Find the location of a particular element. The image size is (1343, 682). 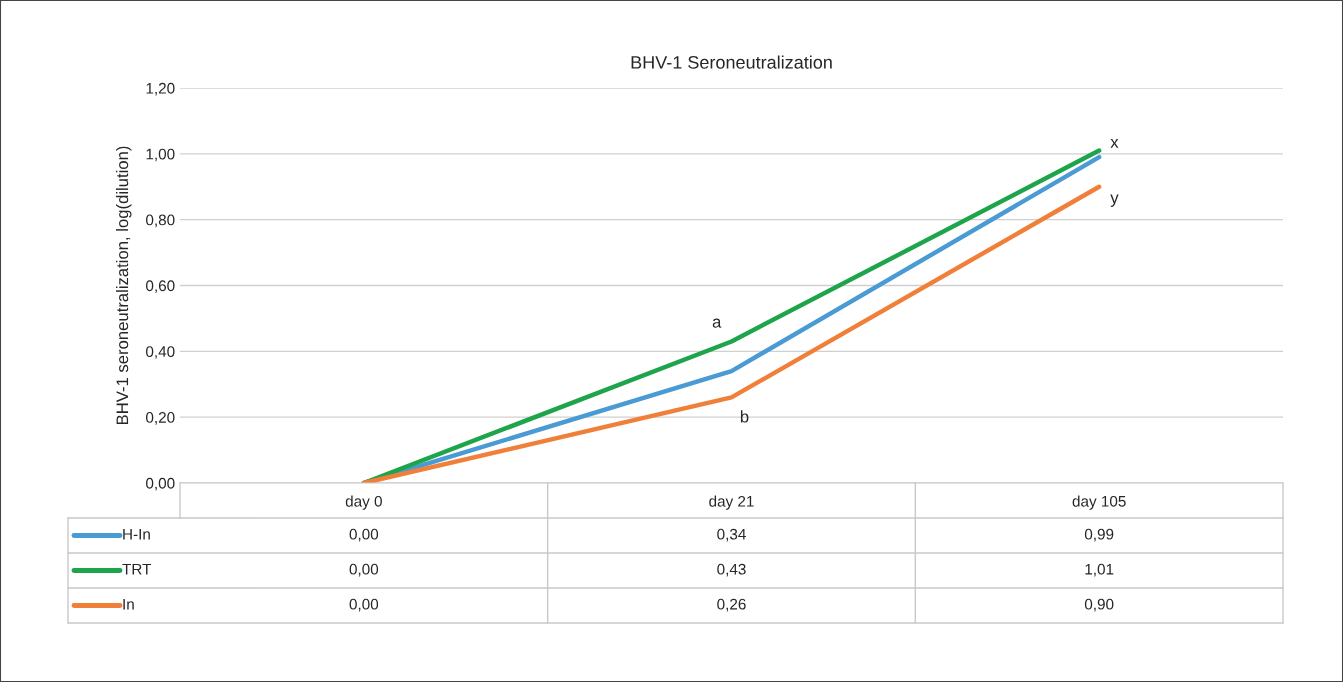

data-label: 0,26 is located at coordinates (731, 605).